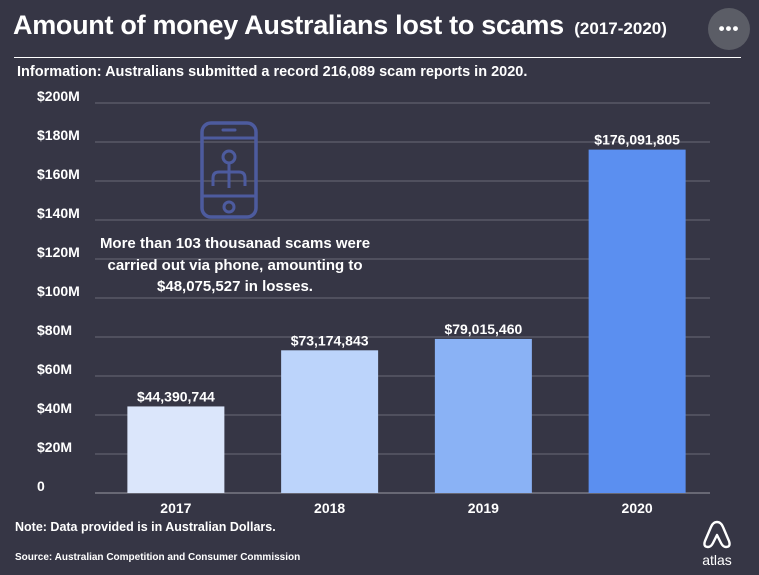 This screenshot has width=759, height=575. What do you see at coordinates (330, 340) in the screenshot?
I see `data-label-2018: $73,174,843` at bounding box center [330, 340].